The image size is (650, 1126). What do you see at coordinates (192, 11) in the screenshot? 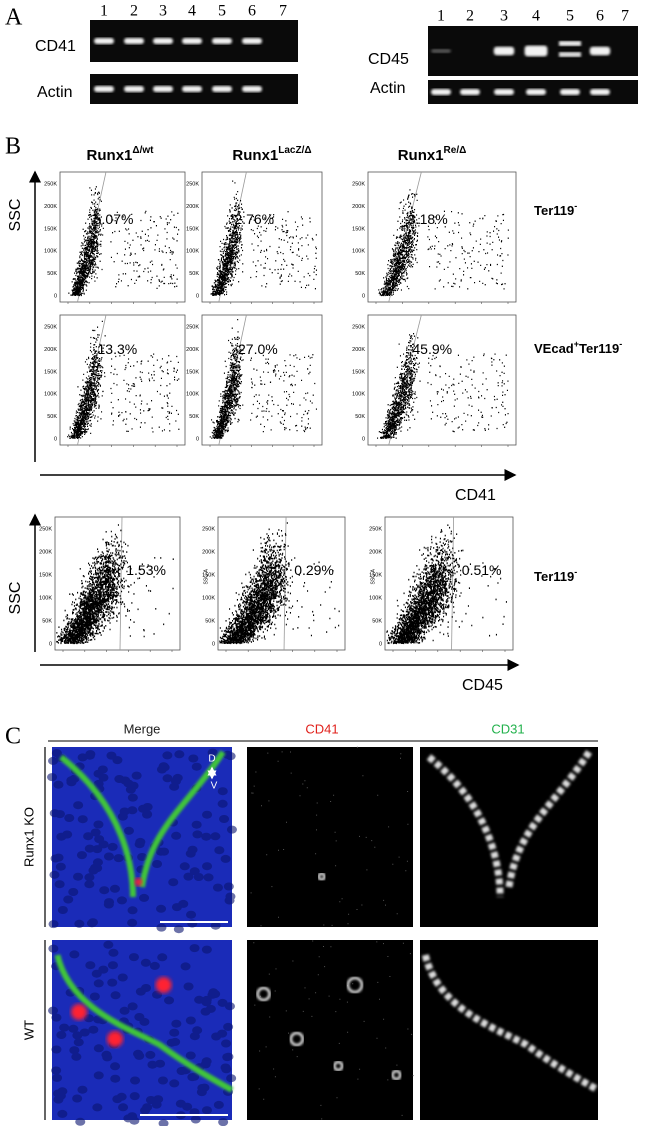
I see `lane-number: 4` at bounding box center [192, 11].